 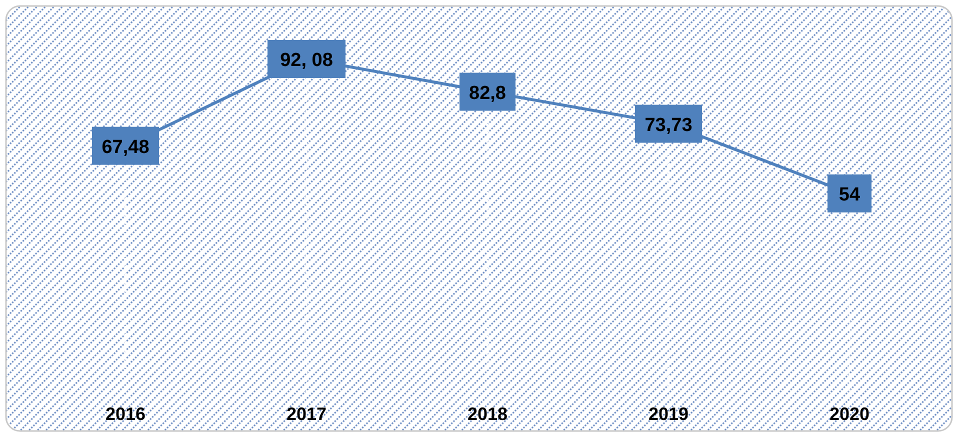 I want to click on x-tick-label: 2020, so click(x=849, y=414).